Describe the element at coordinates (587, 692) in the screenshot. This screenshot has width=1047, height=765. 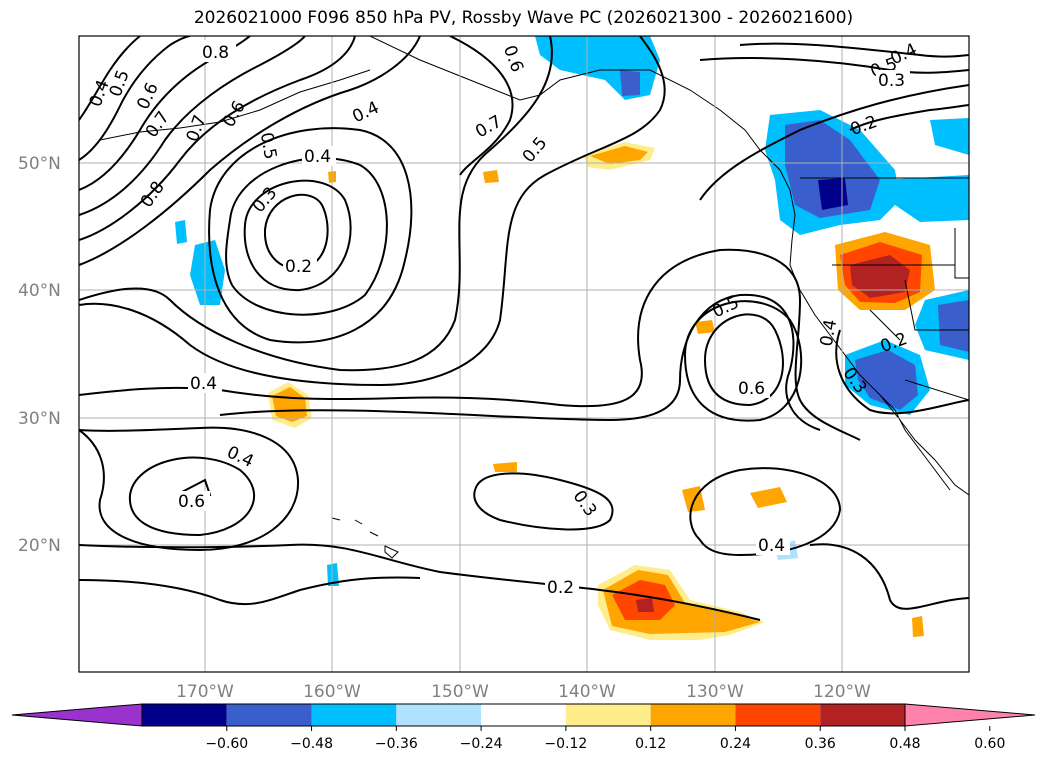
I see `lon-label: 140°W` at that location.